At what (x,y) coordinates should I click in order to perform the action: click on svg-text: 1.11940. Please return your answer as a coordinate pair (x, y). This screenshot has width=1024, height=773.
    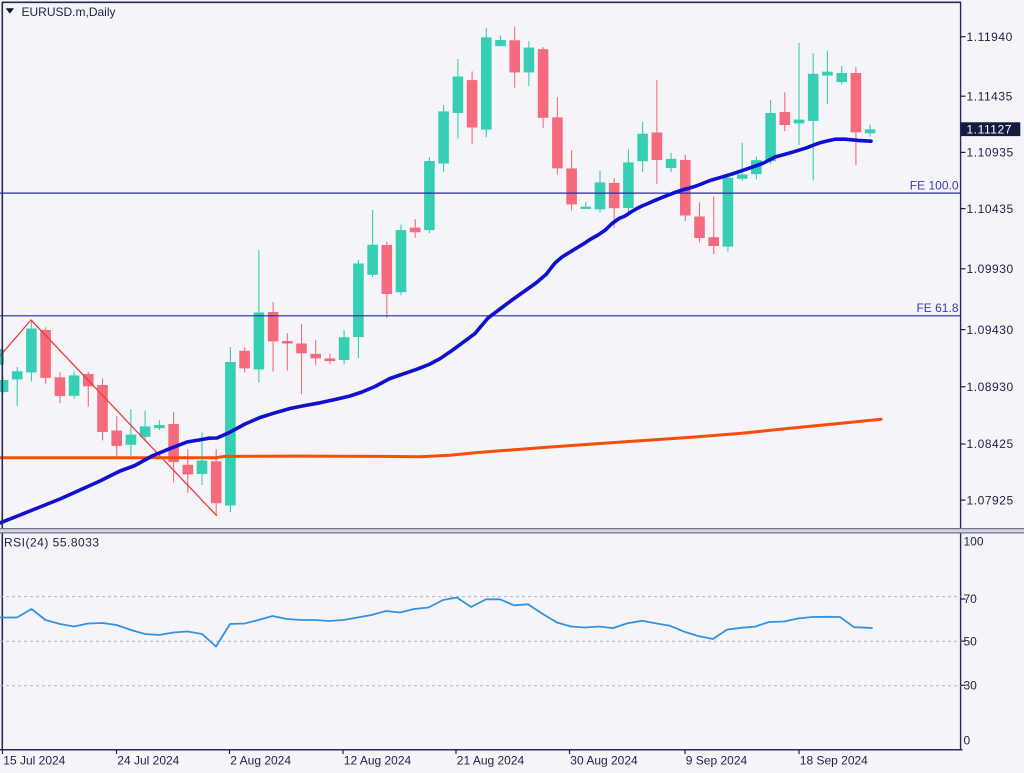
    Looking at the image, I should click on (990, 37).